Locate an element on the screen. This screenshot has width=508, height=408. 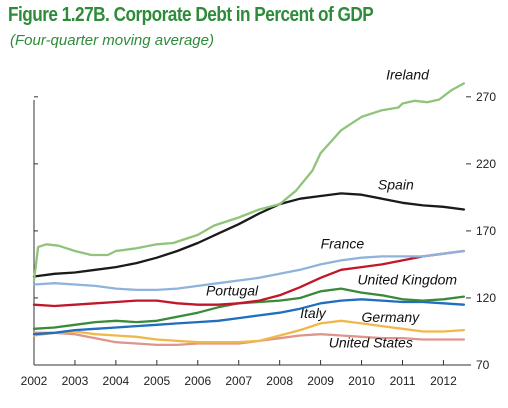
x-tick-label: 2003 is located at coordinates (75, 381).